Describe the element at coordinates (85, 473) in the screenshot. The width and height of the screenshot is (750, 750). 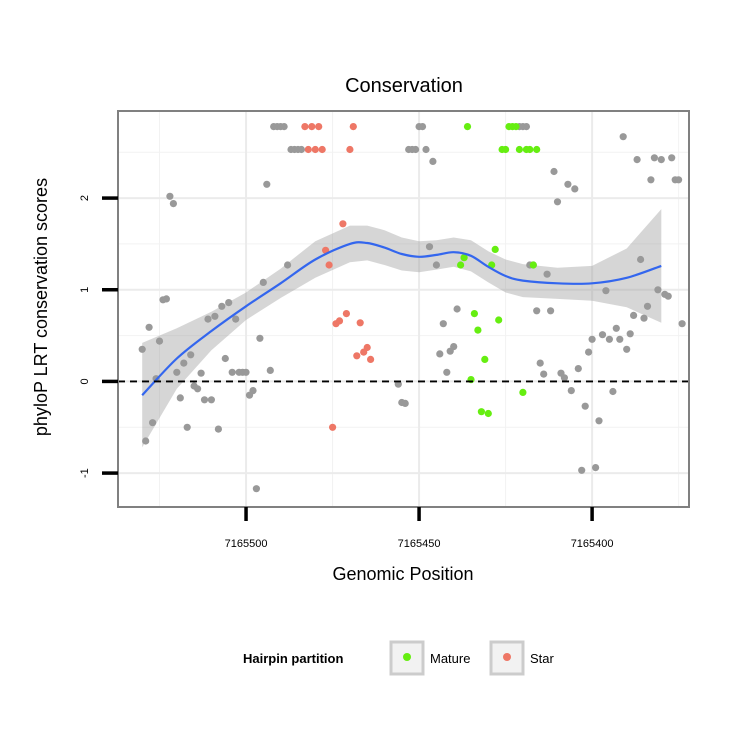
I see `y-tick-label: -1` at that location.